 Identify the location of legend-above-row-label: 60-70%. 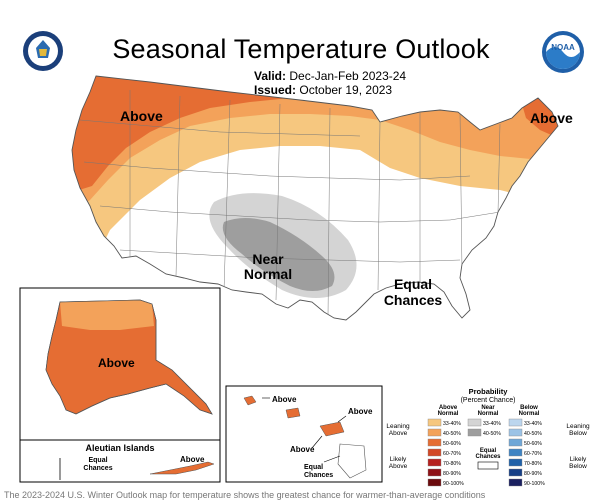
(452, 454).